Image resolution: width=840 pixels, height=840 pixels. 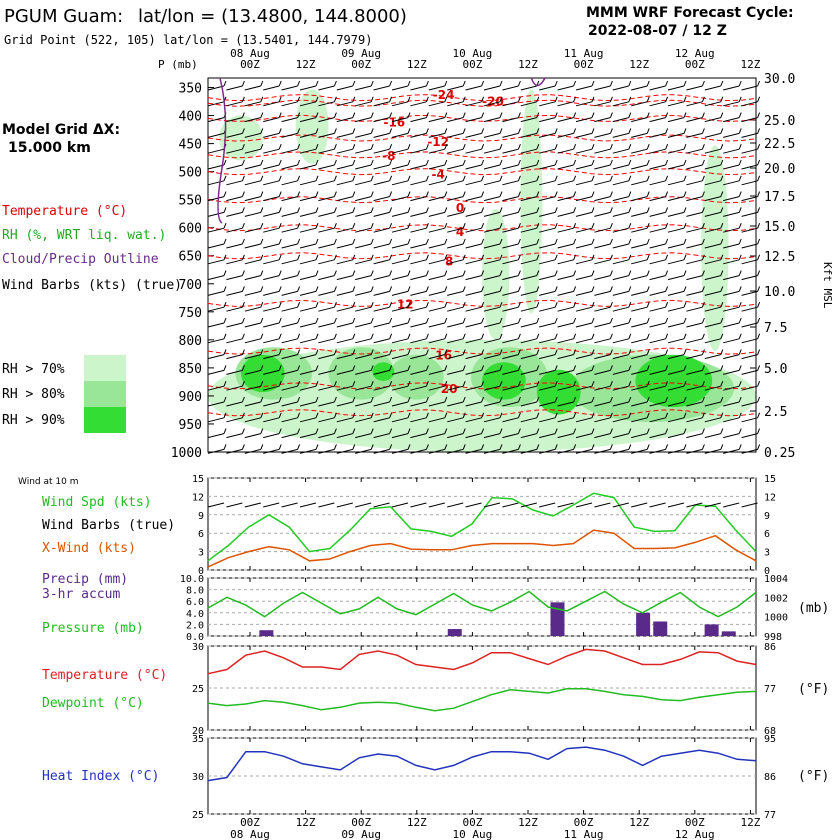 What do you see at coordinates (190, 229) in the screenshot?
I see `pressure-tick-label: 600` at bounding box center [190, 229].